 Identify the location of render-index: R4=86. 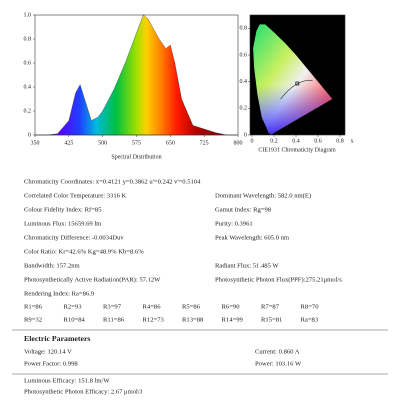
(152, 307).